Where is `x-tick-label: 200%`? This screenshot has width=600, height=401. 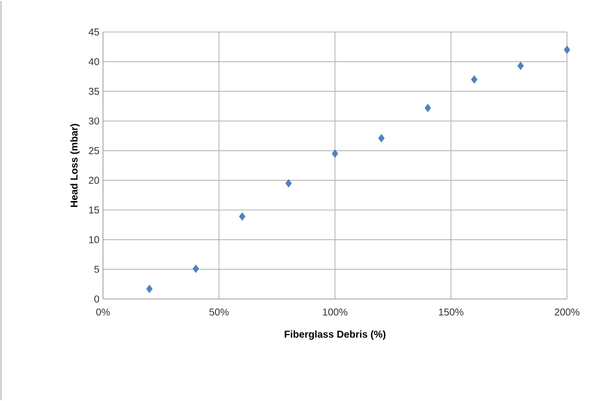
x-tick-label: 200% is located at coordinates (567, 312).